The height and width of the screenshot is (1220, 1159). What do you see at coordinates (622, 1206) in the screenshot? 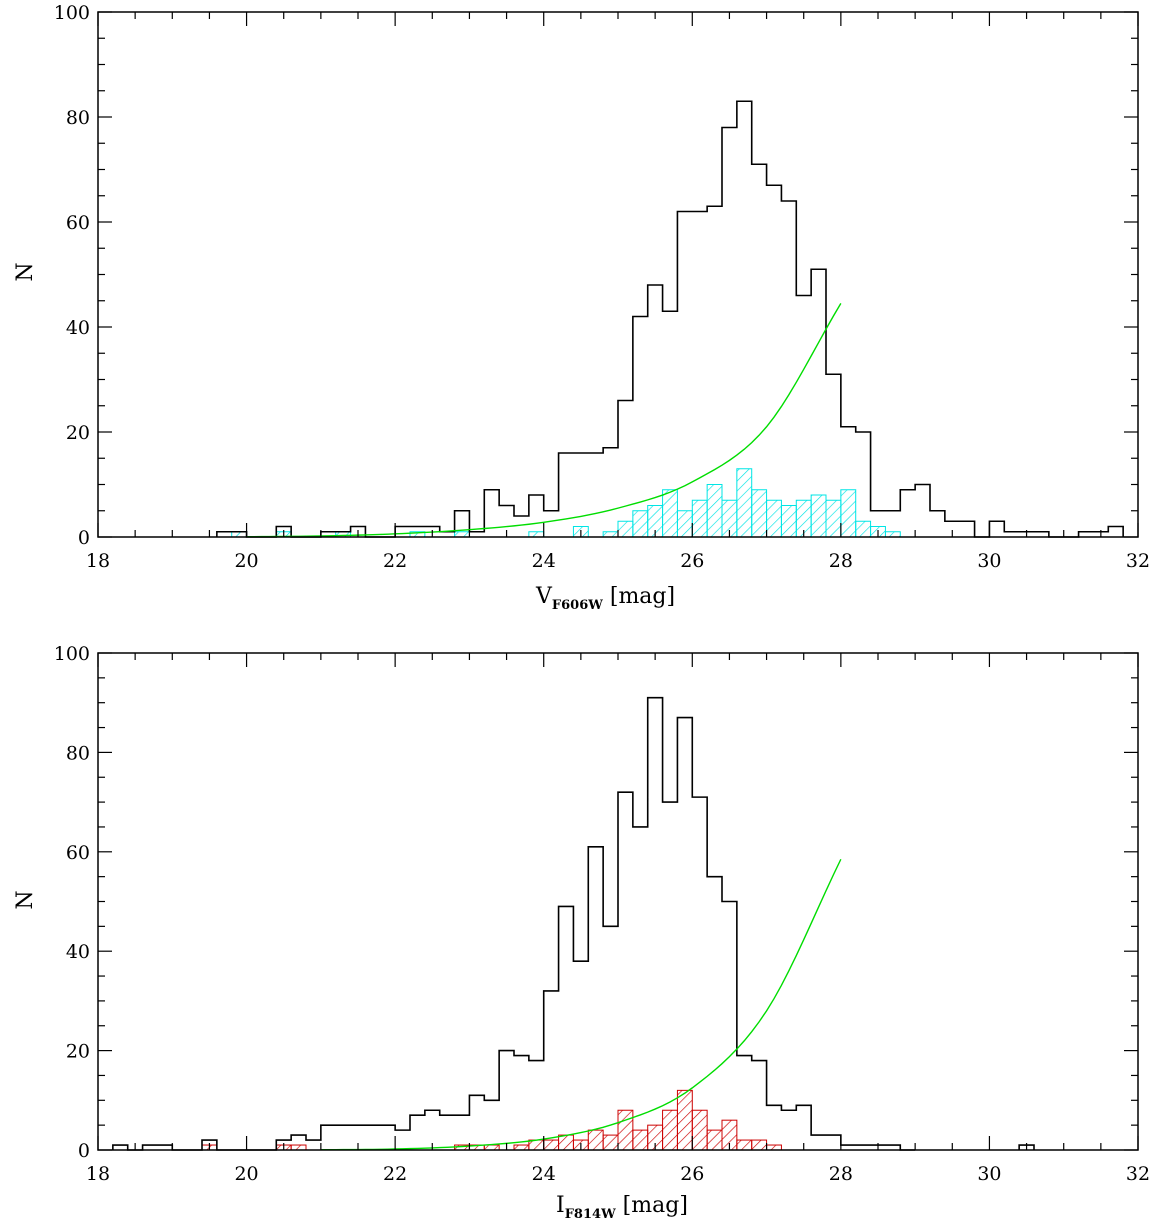
I see `x-axis-label: IF814W [mag]` at bounding box center [622, 1206].